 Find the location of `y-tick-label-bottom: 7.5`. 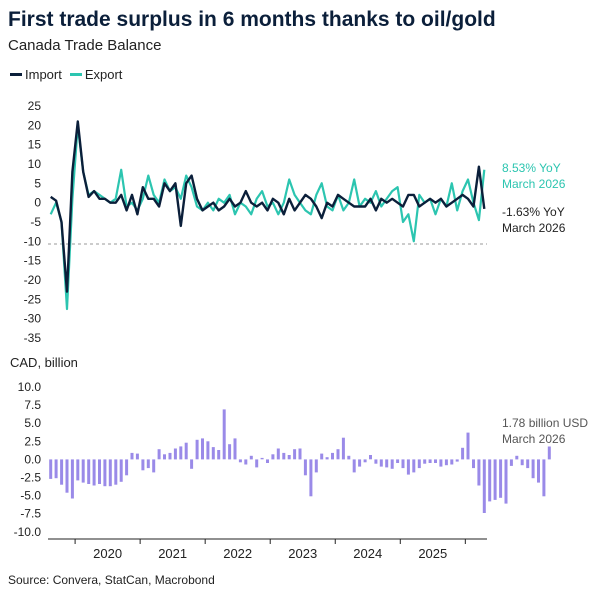

y-tick-label-bottom: 7.5 is located at coordinates (32, 405).